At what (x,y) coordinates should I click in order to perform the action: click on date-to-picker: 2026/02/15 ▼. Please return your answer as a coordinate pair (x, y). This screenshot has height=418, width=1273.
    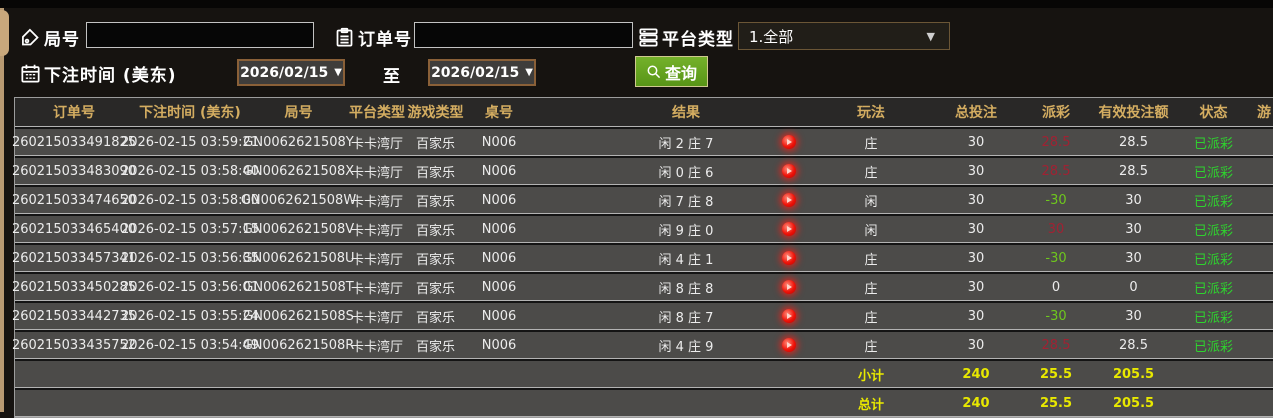
    Looking at the image, I should click on (482, 72).